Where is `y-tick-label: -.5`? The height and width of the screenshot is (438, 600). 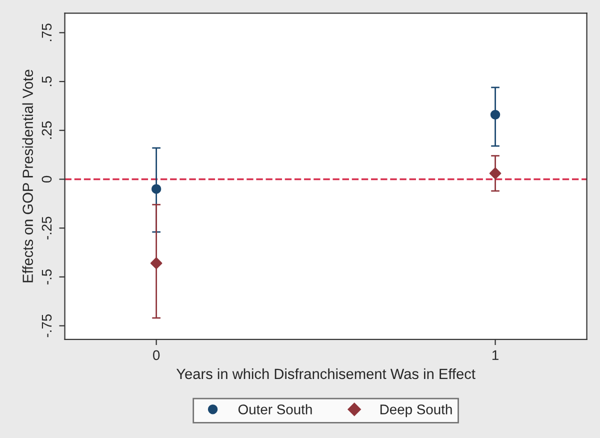
y-tick-label: -.5 is located at coordinates (47, 276).